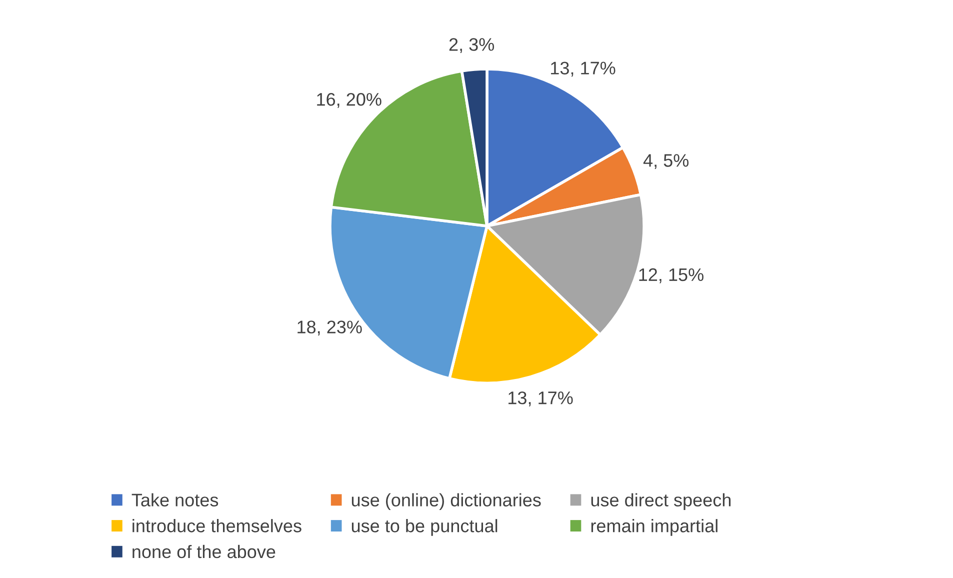 This screenshot has width=953, height=578. Describe the element at coordinates (204, 551) in the screenshot. I see `legend-label: none of the above` at that location.